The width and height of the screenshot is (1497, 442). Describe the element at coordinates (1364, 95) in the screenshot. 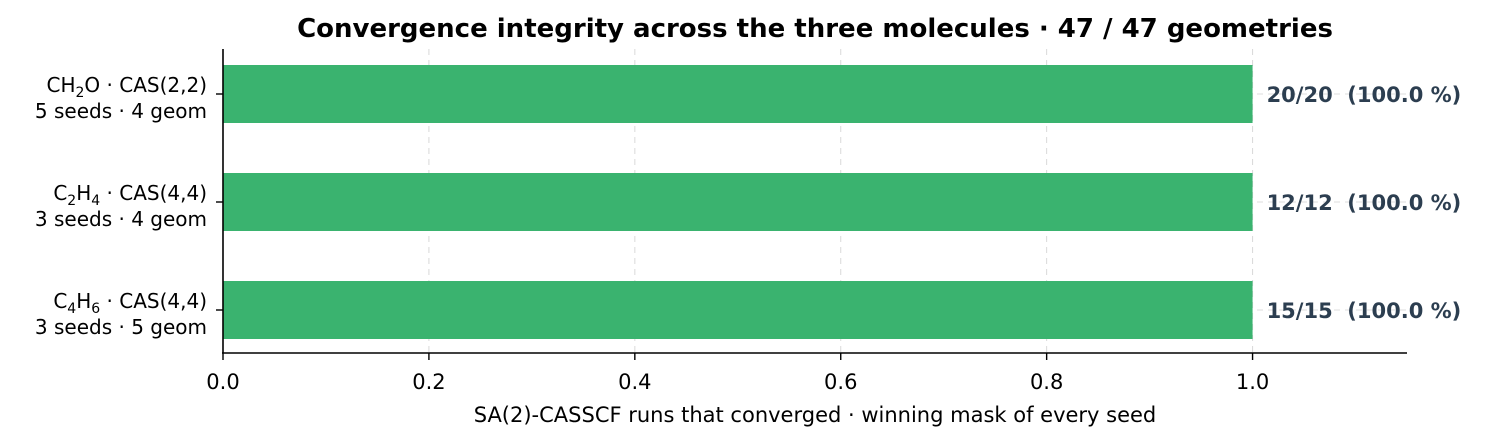

I see `data-label: 20/20 (100.0 %)` at that location.